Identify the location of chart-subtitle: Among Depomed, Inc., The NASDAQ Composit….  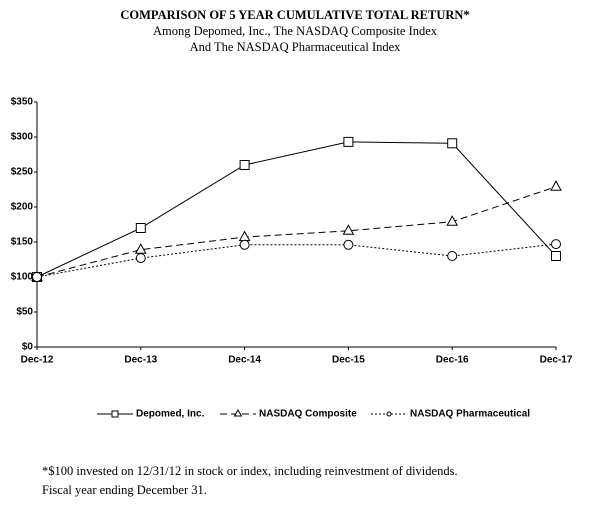
(295, 31).